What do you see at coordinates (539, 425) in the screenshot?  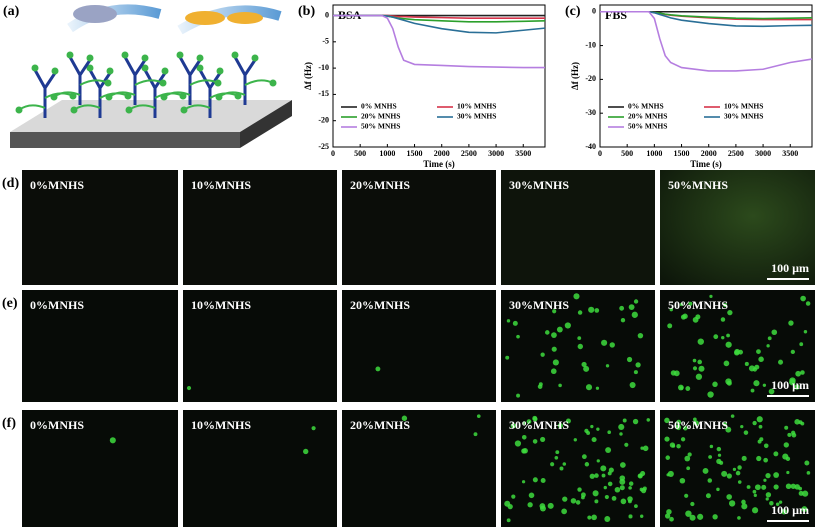 I see `cell-label: 30%MNHS` at bounding box center [539, 425].